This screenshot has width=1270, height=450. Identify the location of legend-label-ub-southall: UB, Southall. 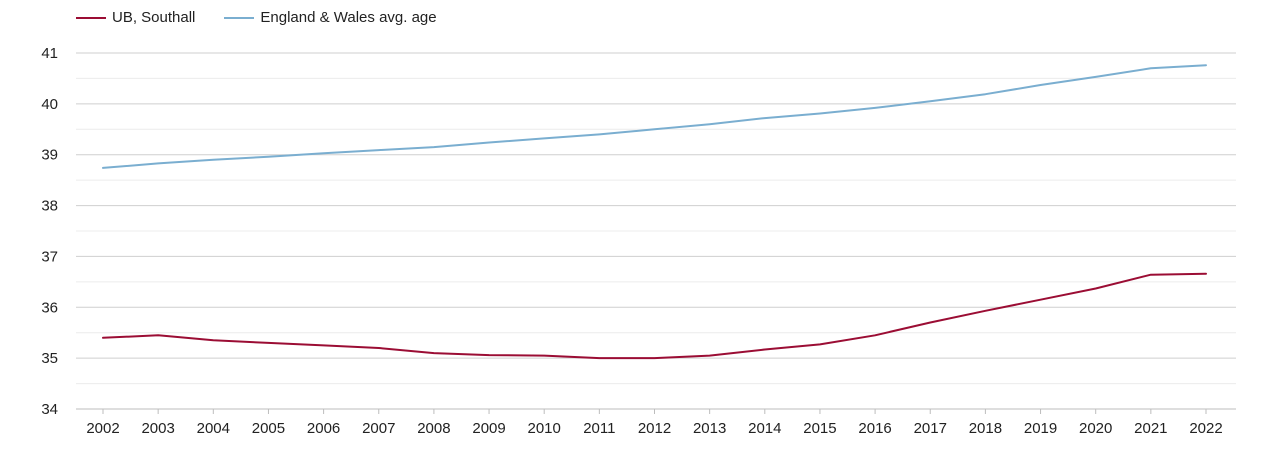
(154, 17).